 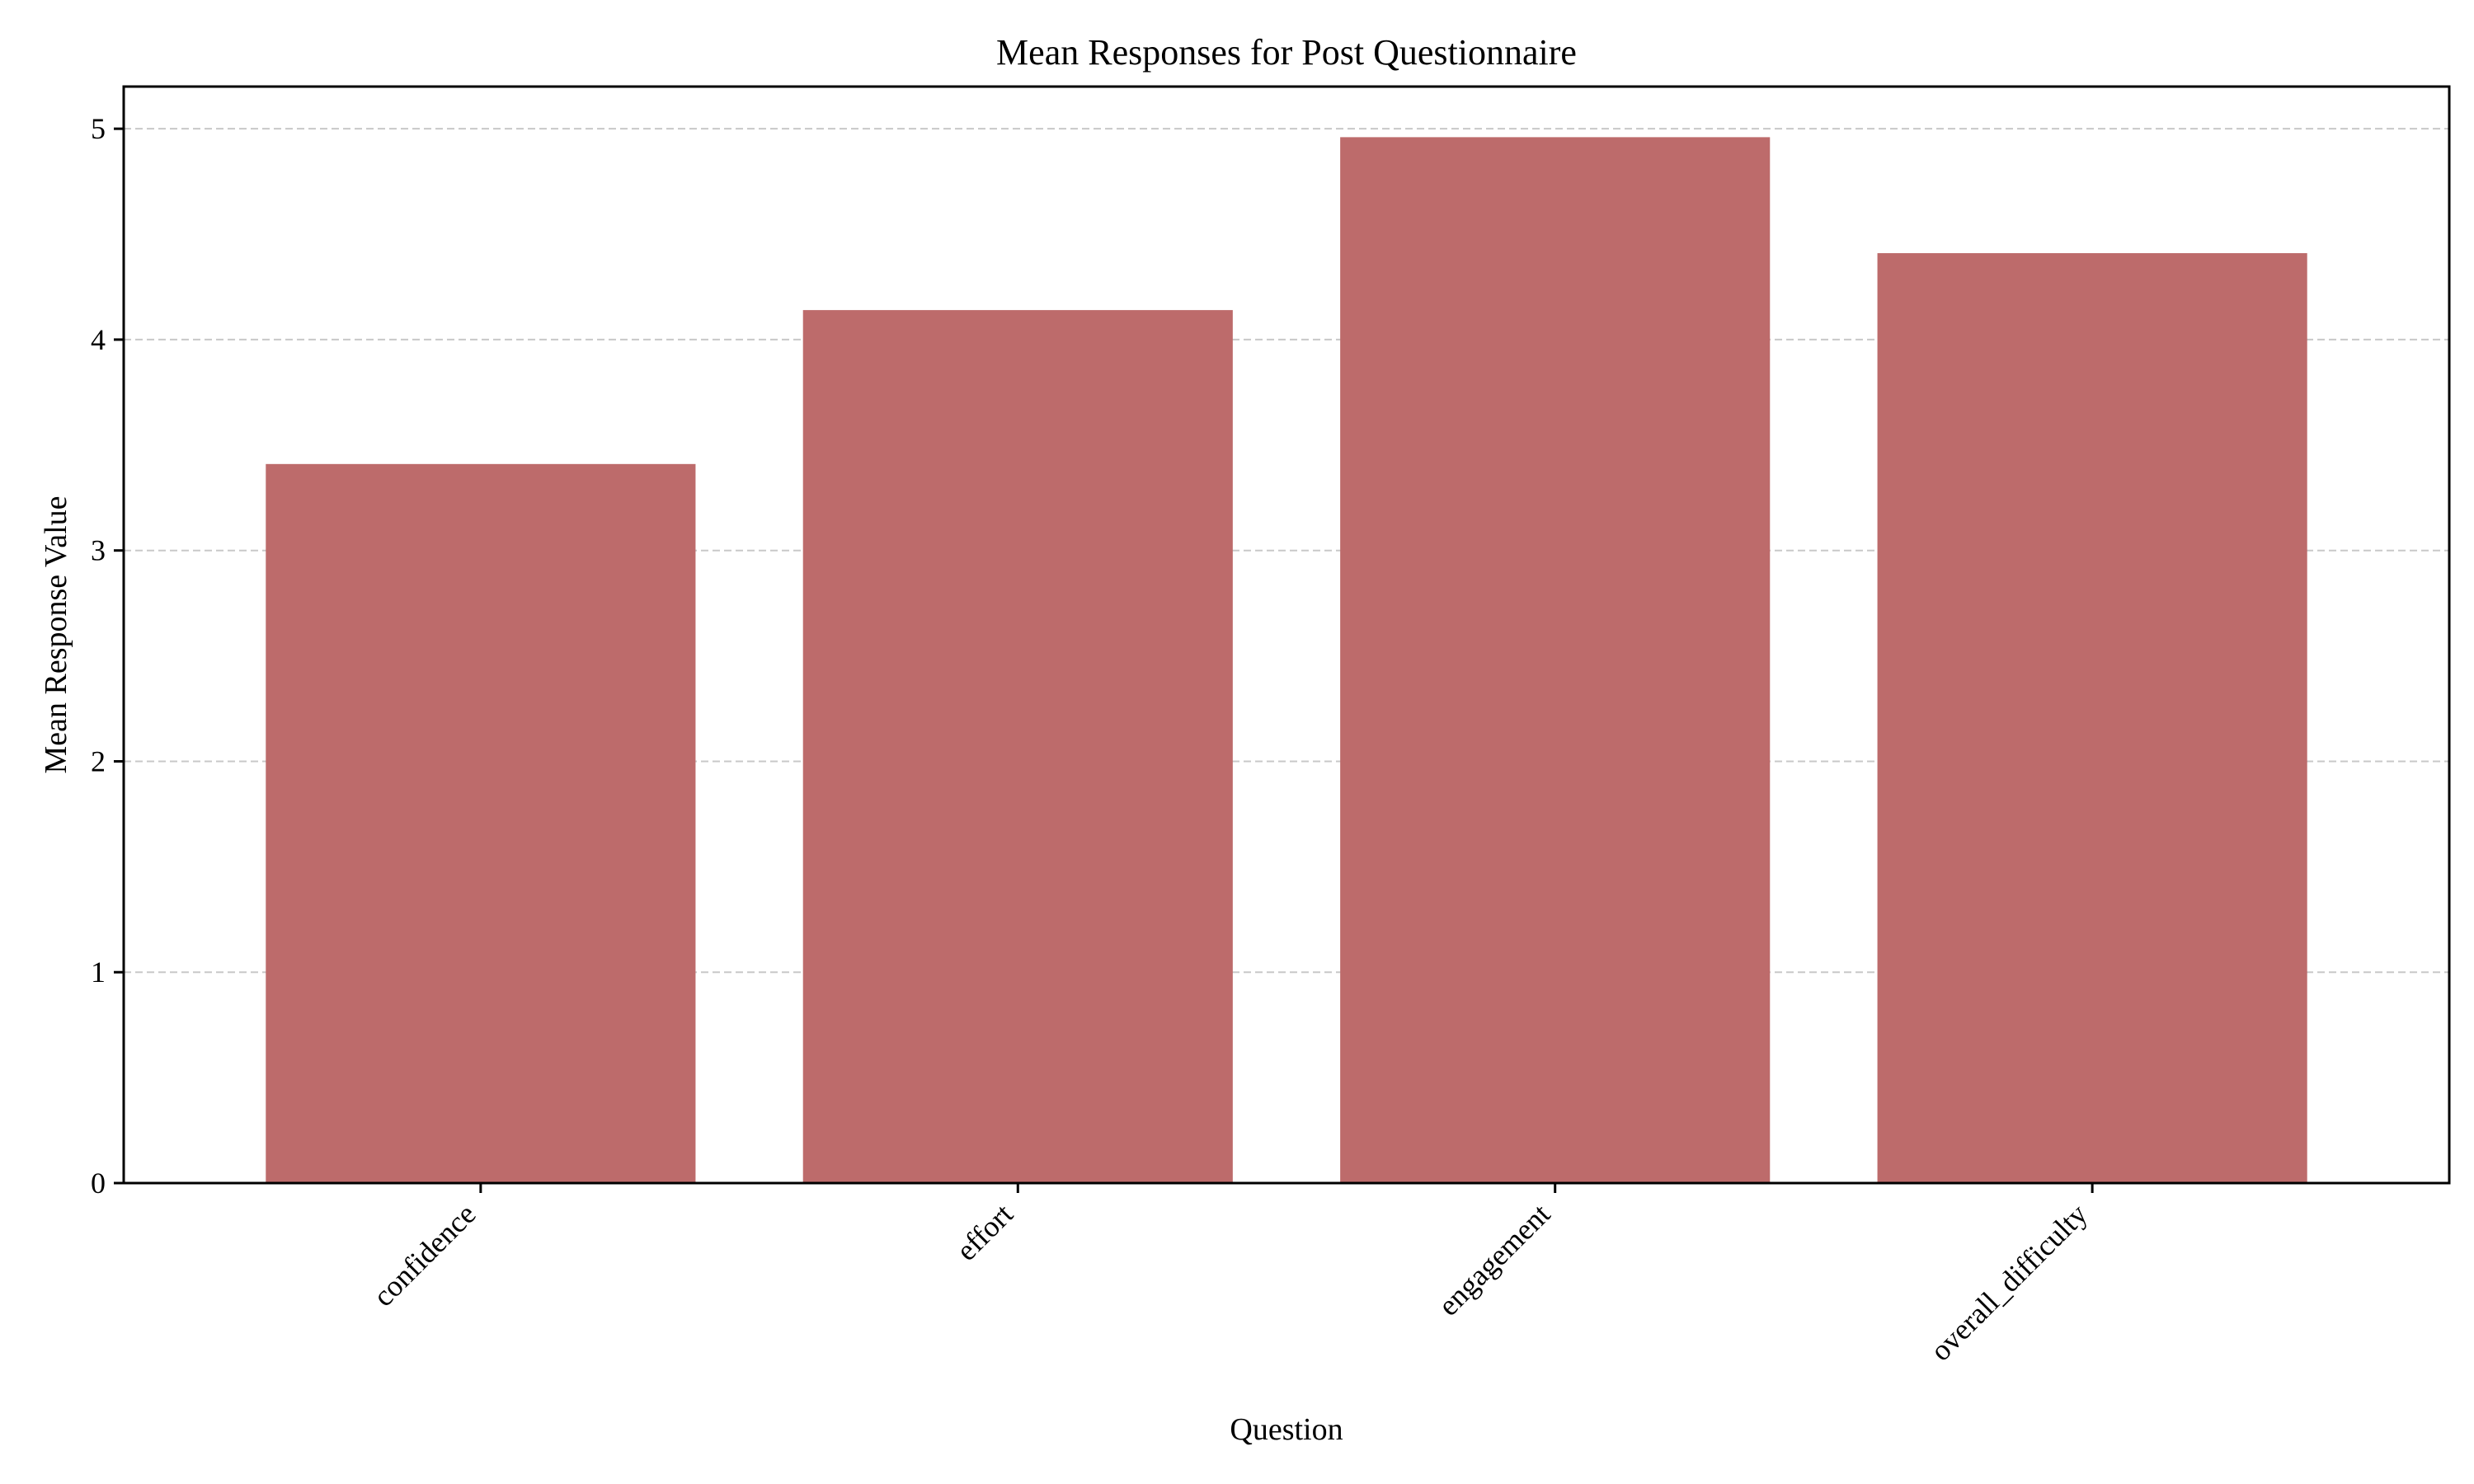 I want to click on y-tick-label-5: 5, so click(x=98, y=128).